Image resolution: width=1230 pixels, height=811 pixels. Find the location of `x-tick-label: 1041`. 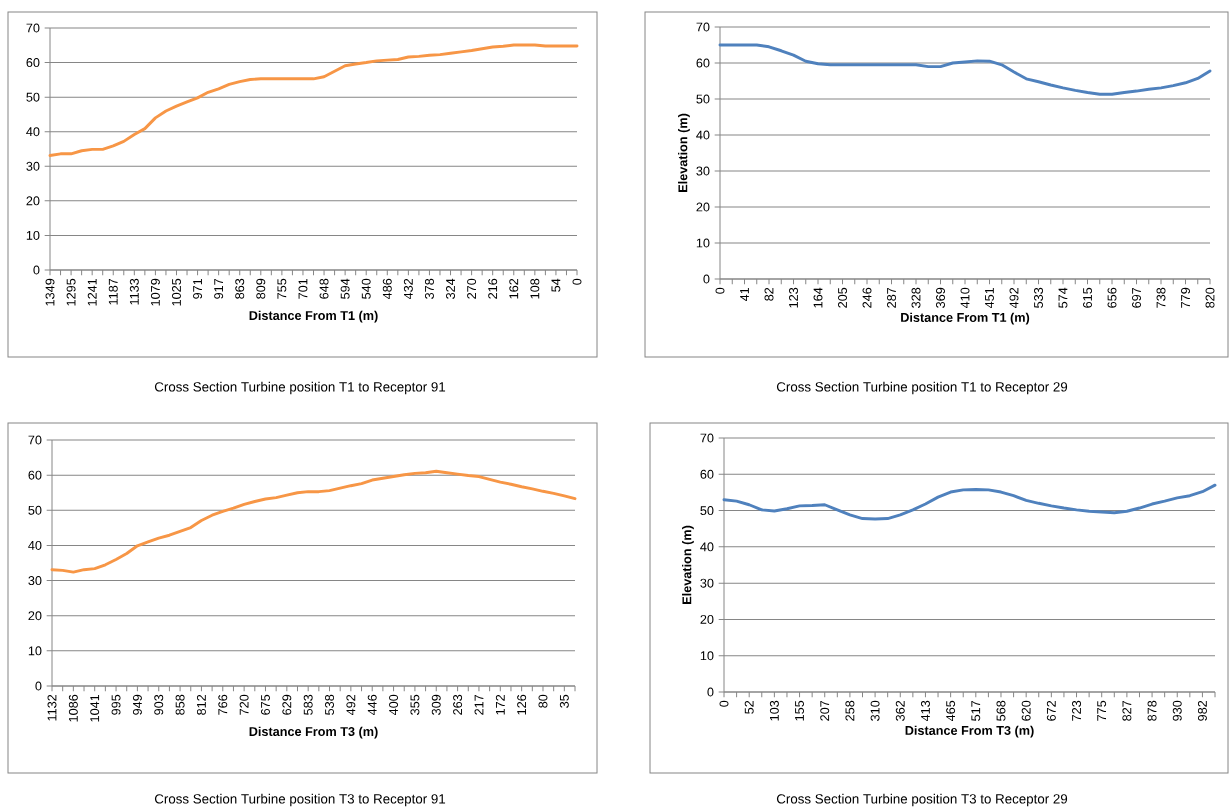

x-tick-label: 1041 is located at coordinates (95, 708).